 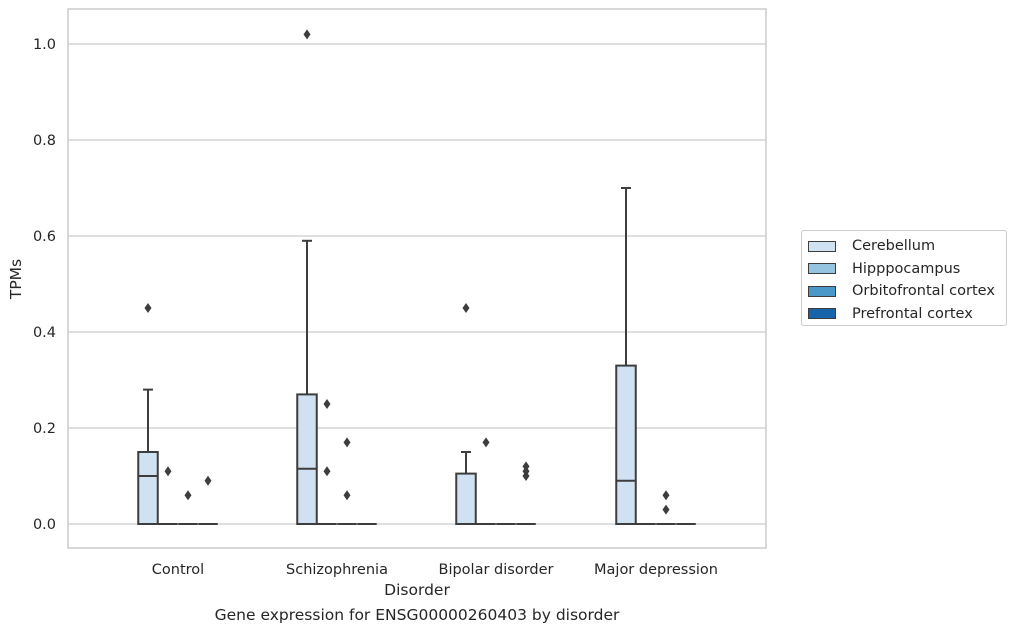 I want to click on x-tick-label: Control, so click(x=178, y=570).